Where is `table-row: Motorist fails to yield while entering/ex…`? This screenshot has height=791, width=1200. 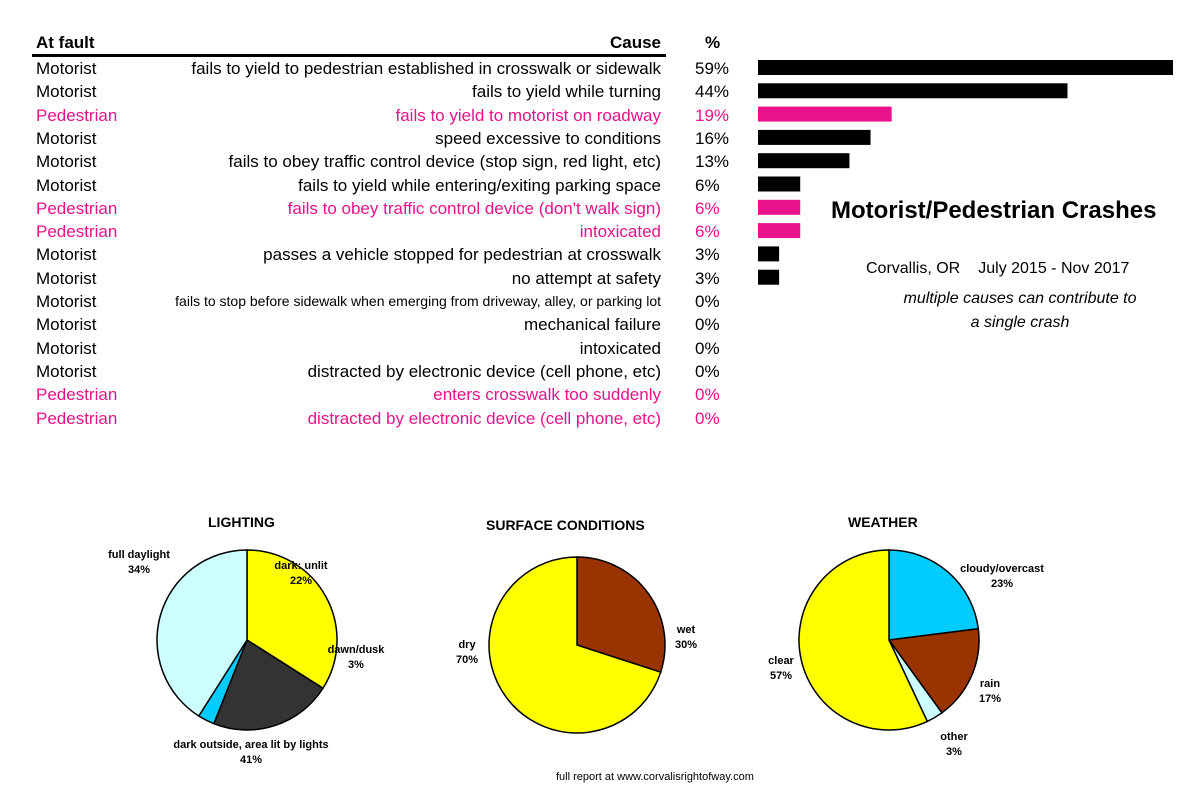 table-row: Motorist fails to yield while entering/ex… is located at coordinates (380, 186).